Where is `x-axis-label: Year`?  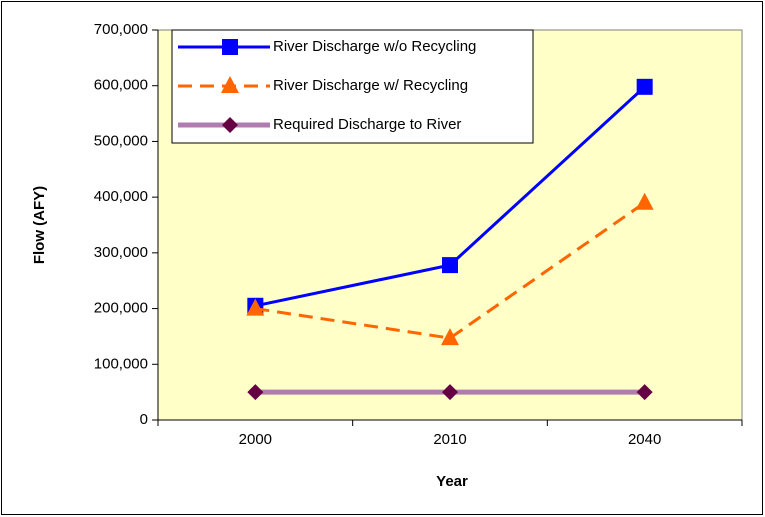
x-axis-label: Year is located at coordinates (452, 481).